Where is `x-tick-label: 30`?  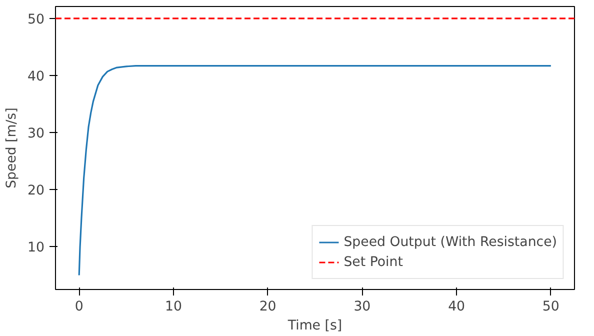
x-tick-label: 30 is located at coordinates (362, 307).